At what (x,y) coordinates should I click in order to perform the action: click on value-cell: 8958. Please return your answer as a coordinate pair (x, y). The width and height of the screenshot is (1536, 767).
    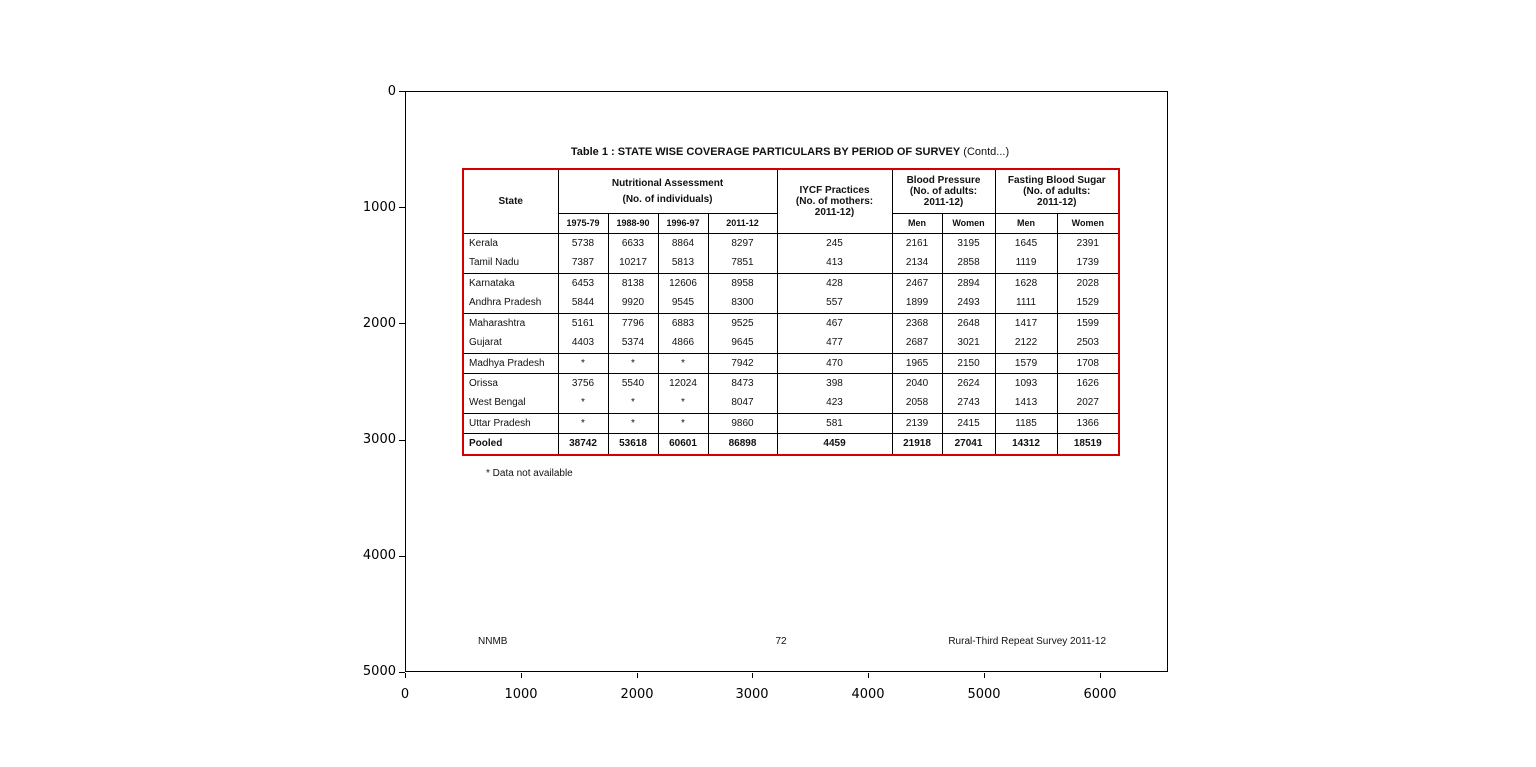
    Looking at the image, I should click on (742, 282).